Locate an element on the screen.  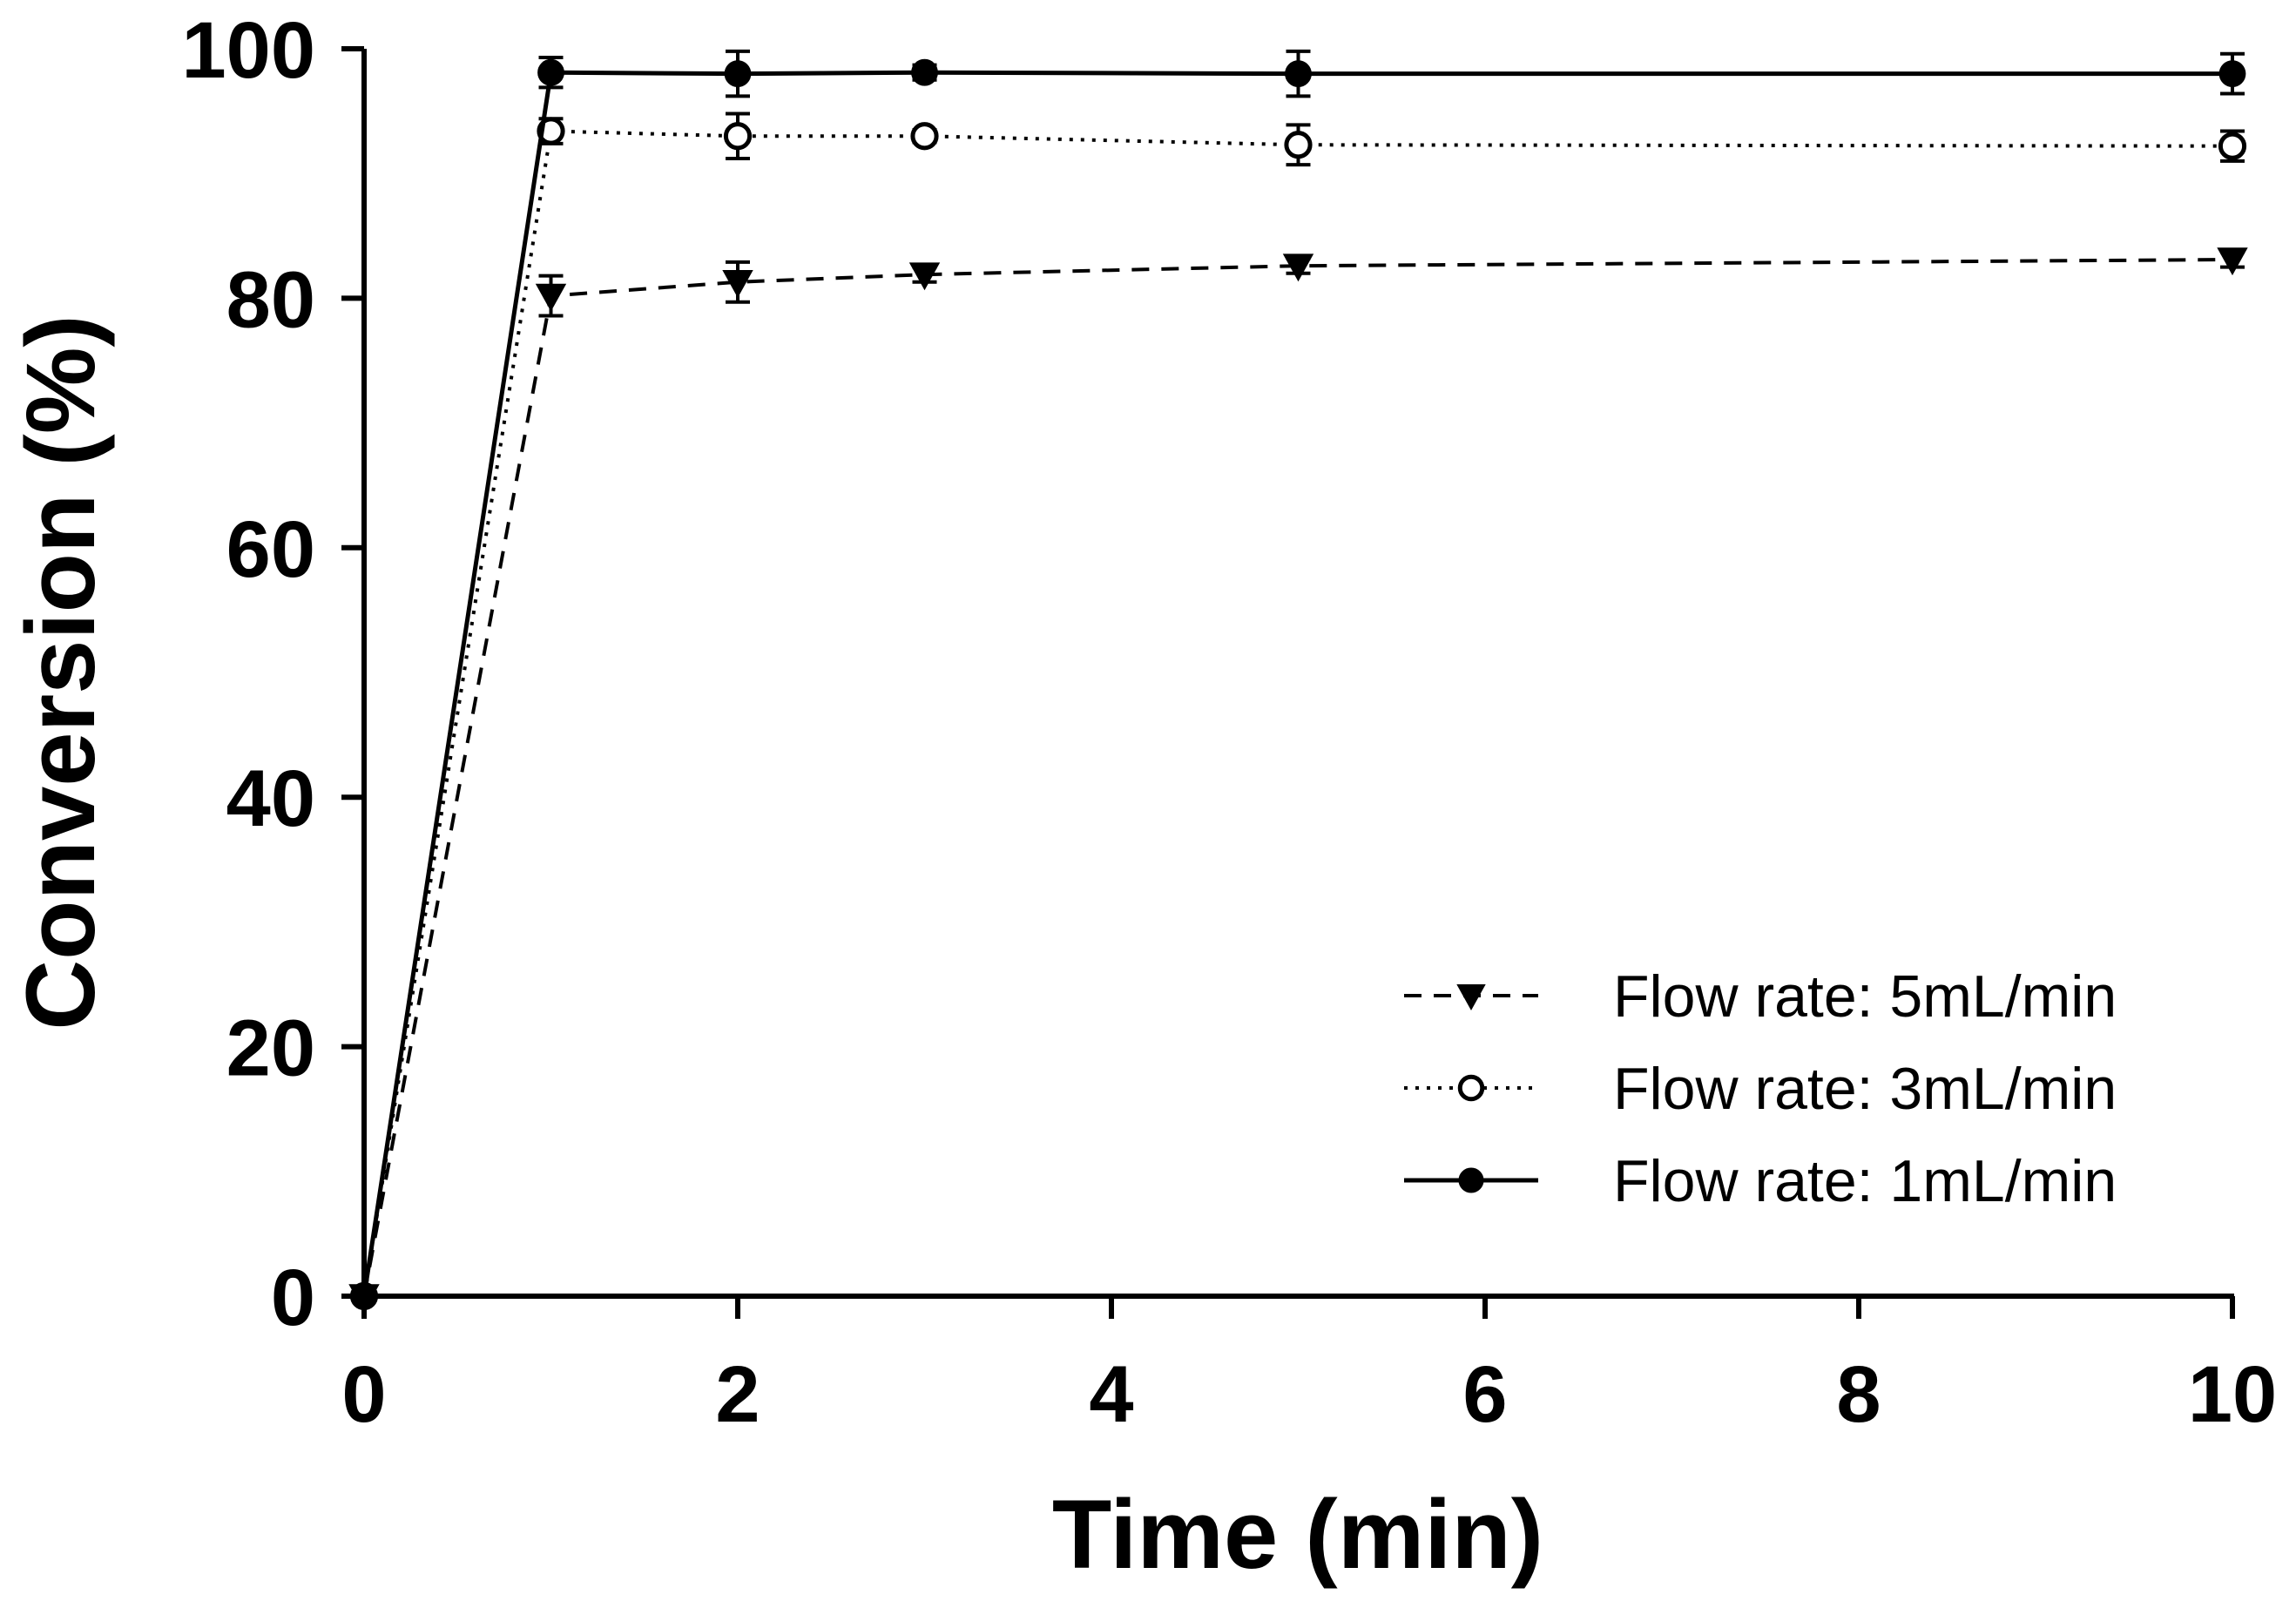
x-axis-title: Time (min) is located at coordinates (1297, 1534).